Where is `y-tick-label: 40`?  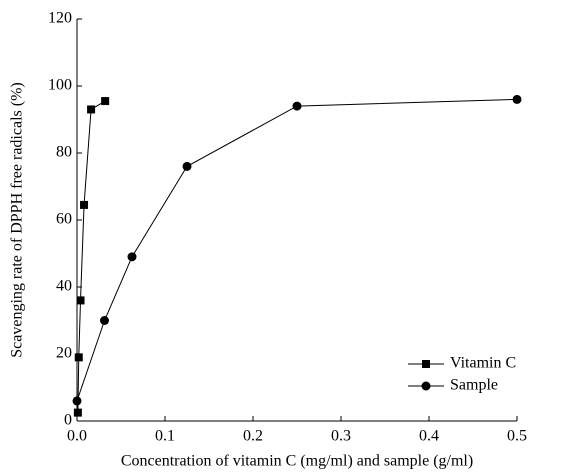 y-tick-label: 40 is located at coordinates (64, 286).